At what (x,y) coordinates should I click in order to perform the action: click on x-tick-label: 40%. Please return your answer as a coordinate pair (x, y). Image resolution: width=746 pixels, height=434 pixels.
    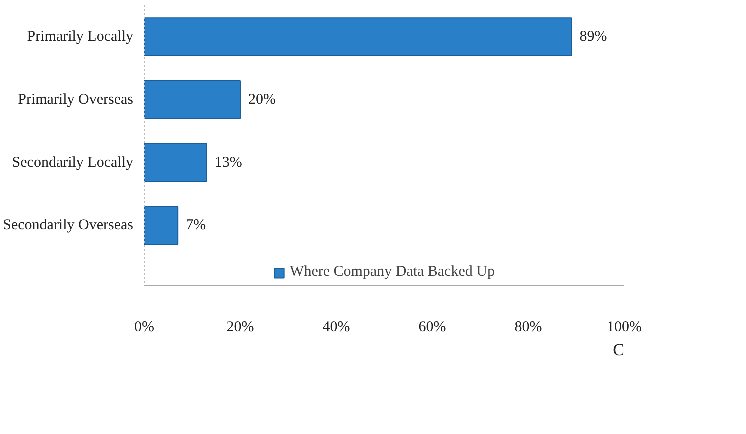
    Looking at the image, I should click on (336, 328).